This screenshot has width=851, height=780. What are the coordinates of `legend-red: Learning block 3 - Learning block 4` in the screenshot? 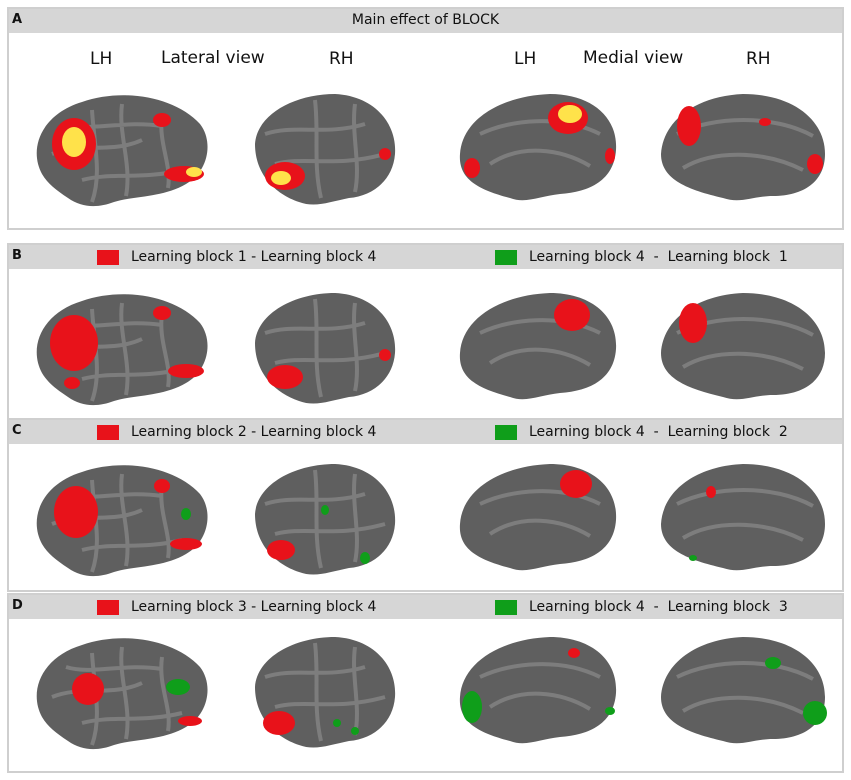 It's located at (236, 607).